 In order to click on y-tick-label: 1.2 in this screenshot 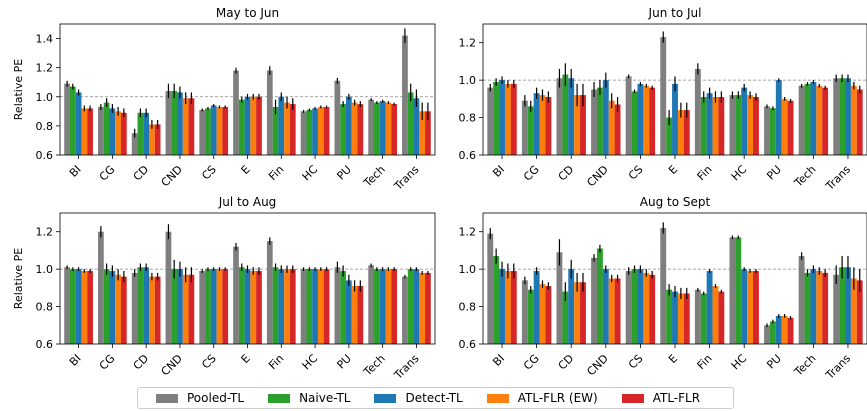, I will do `click(468, 43)`.